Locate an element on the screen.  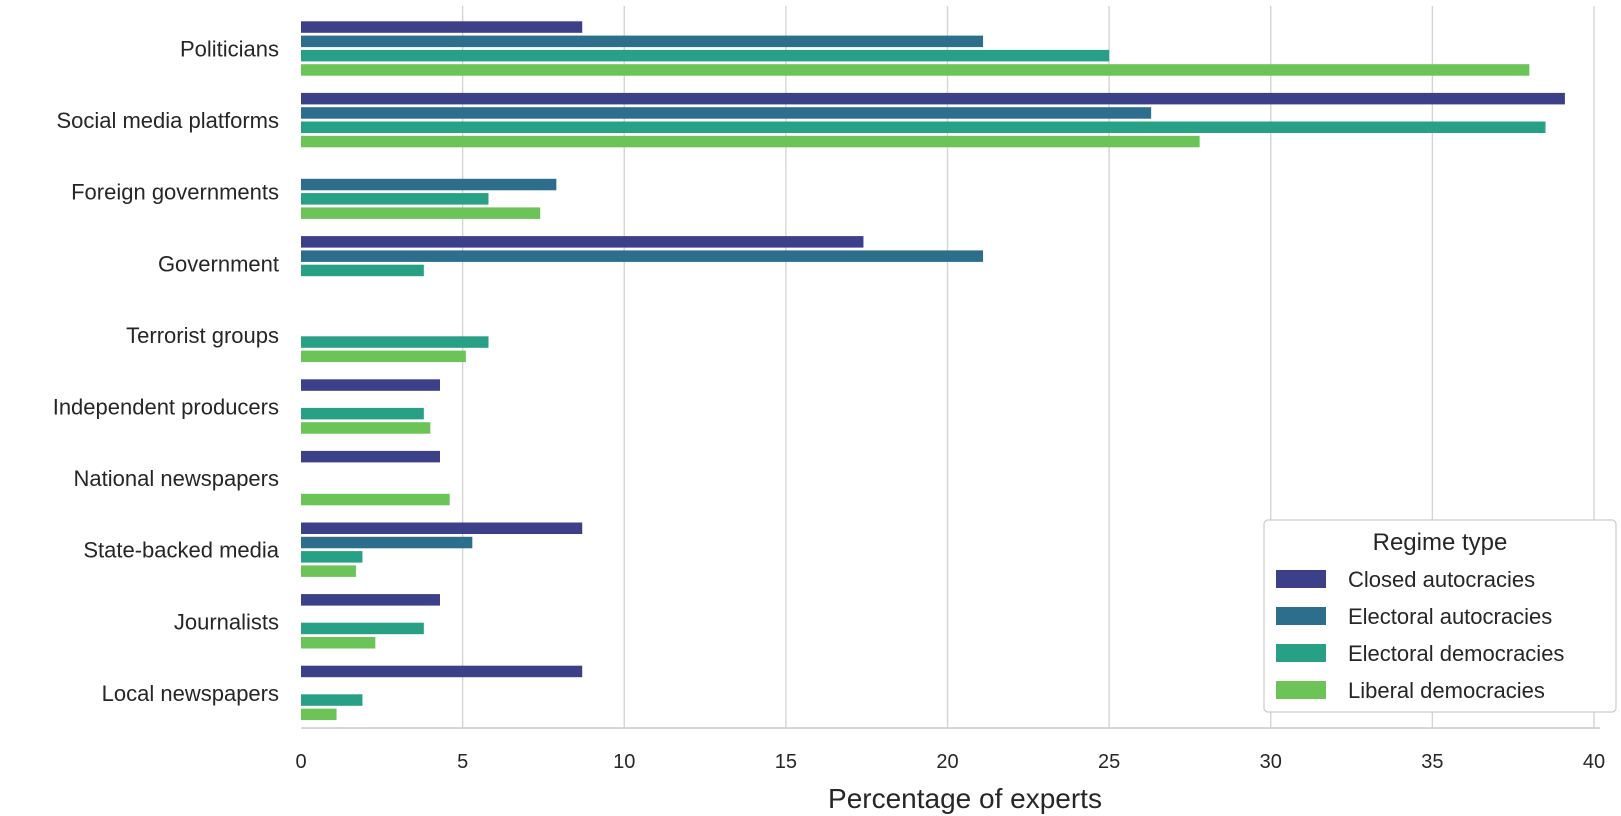
legend-label: Closed autocracies is located at coordinates (1441, 579).